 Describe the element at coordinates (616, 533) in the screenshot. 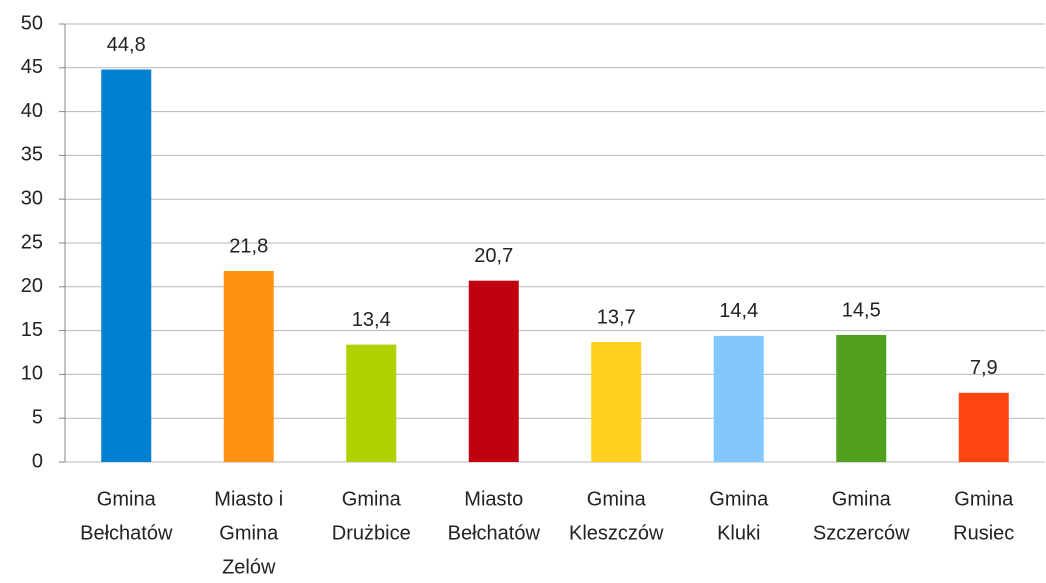

I see `x-tick-label: Kleszczów` at that location.